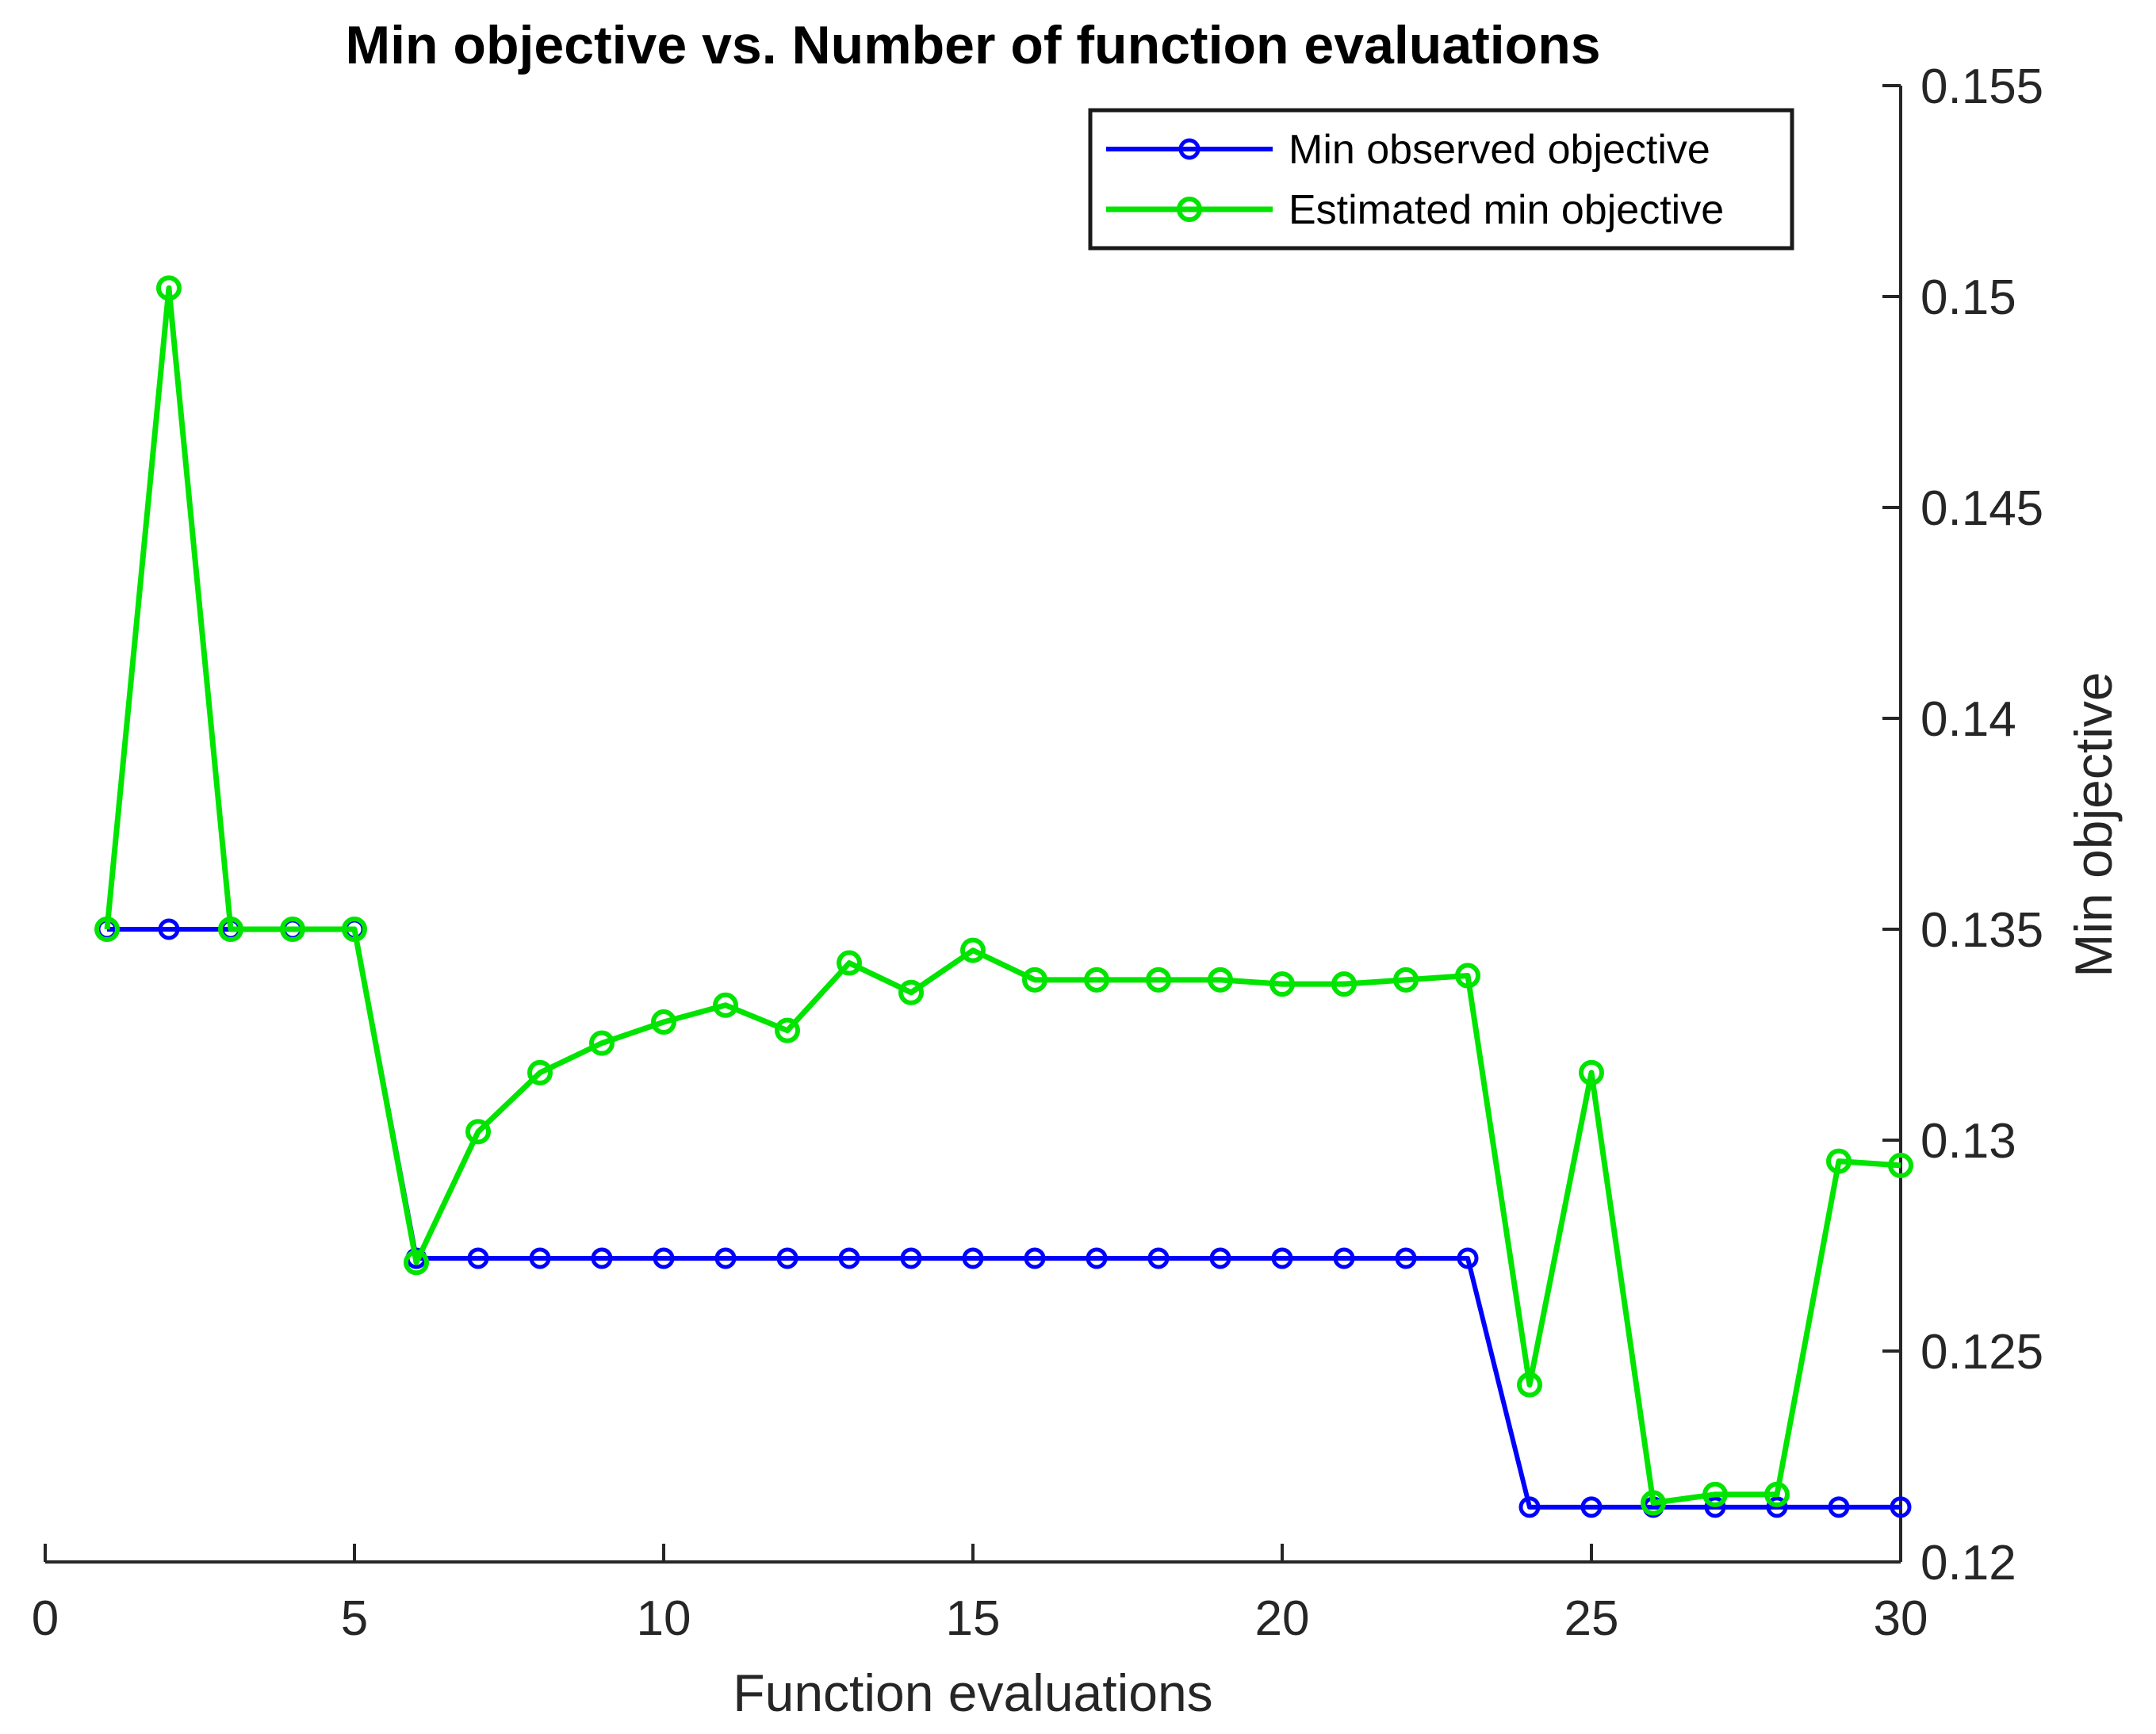  What do you see at coordinates (1968, 1141) in the screenshot?
I see `y-tick-label: 0.13` at bounding box center [1968, 1141].